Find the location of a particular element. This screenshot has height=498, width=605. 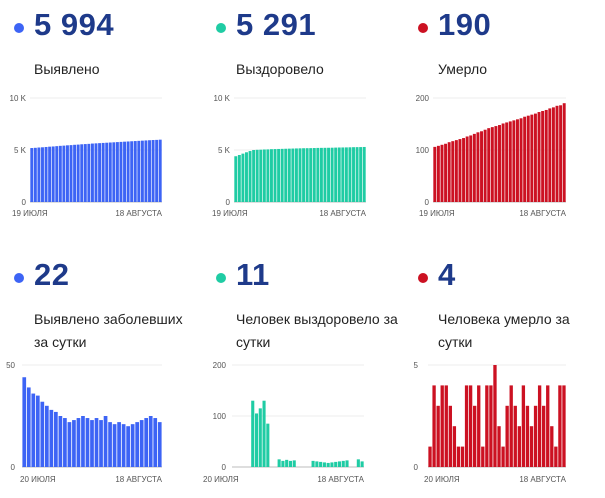

confirmed-total-chart: 0 5 K 10 K 19 ИЮЛЯ 18 АВГУСТА is located at coordinates (86, 156).